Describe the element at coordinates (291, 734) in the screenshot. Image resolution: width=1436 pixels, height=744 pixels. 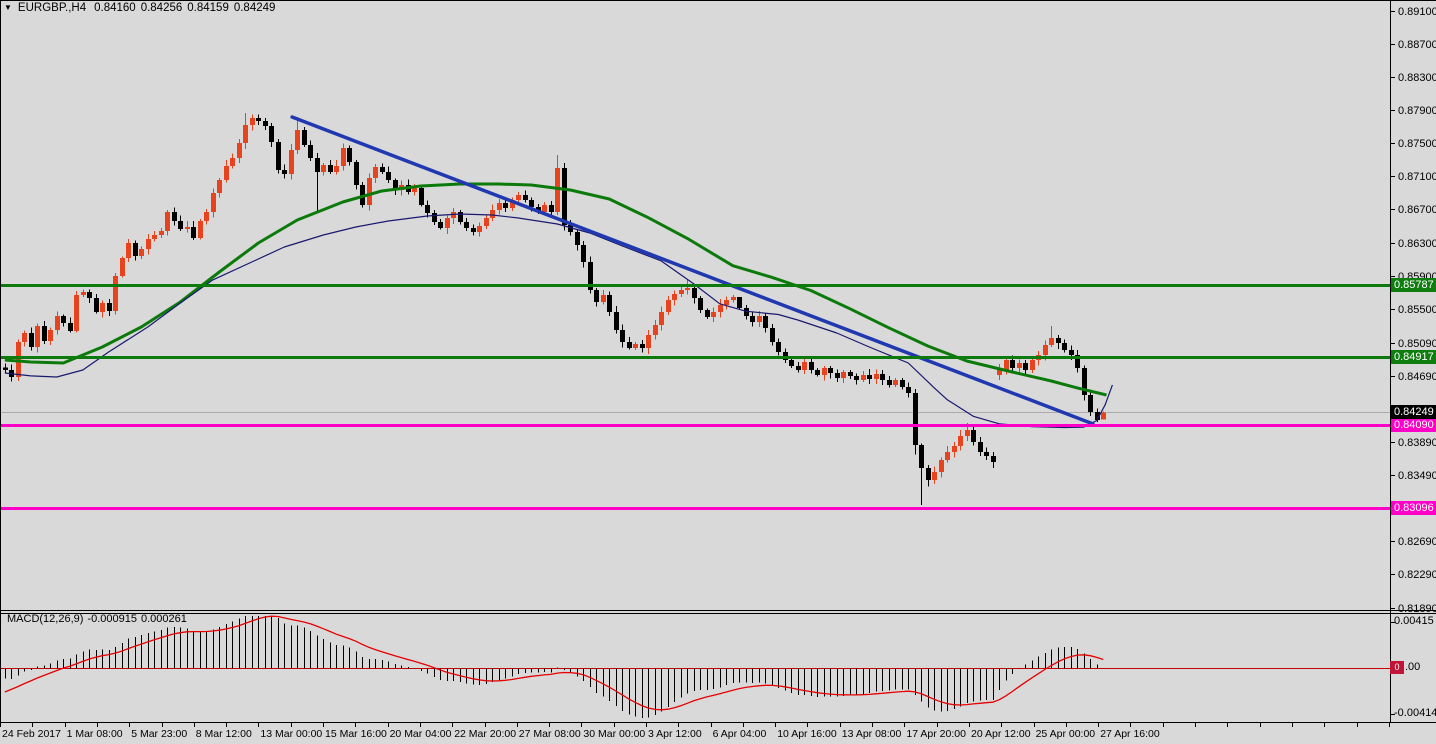
I see `time-label: 13 Mar 00:00` at that location.